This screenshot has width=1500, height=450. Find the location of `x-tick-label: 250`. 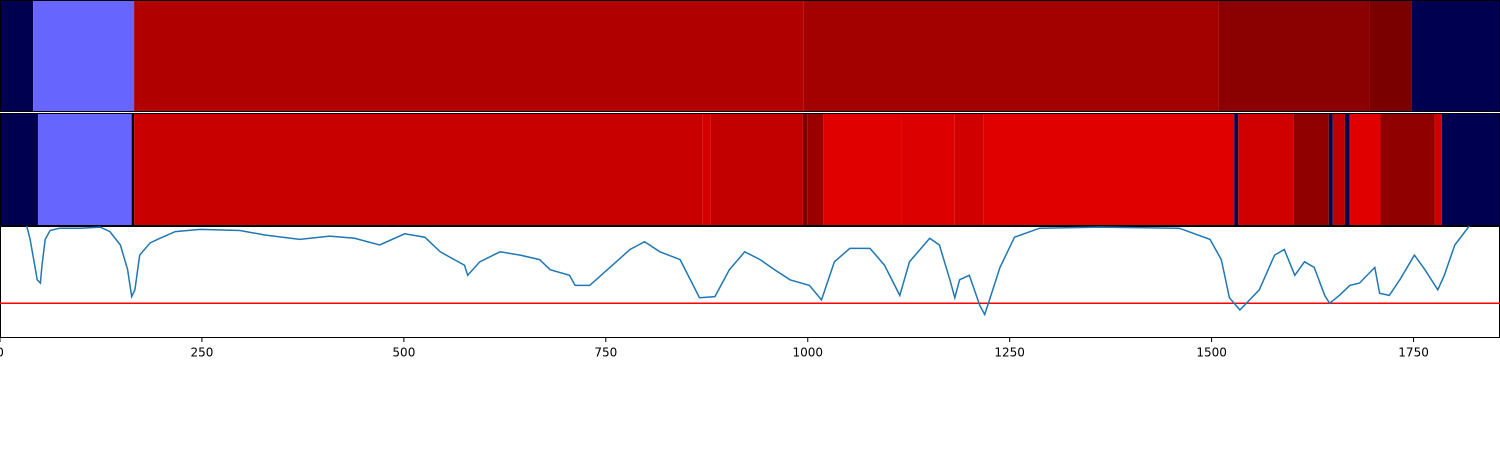

x-tick-label: 250 is located at coordinates (201, 353).